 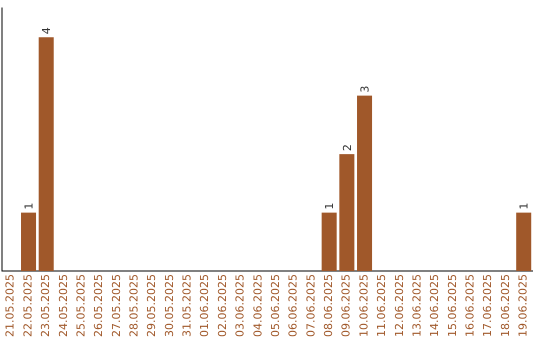 What do you see at coordinates (470, 306) in the screenshot?
I see `x-tick-label: 16.06.2025` at bounding box center [470, 306].